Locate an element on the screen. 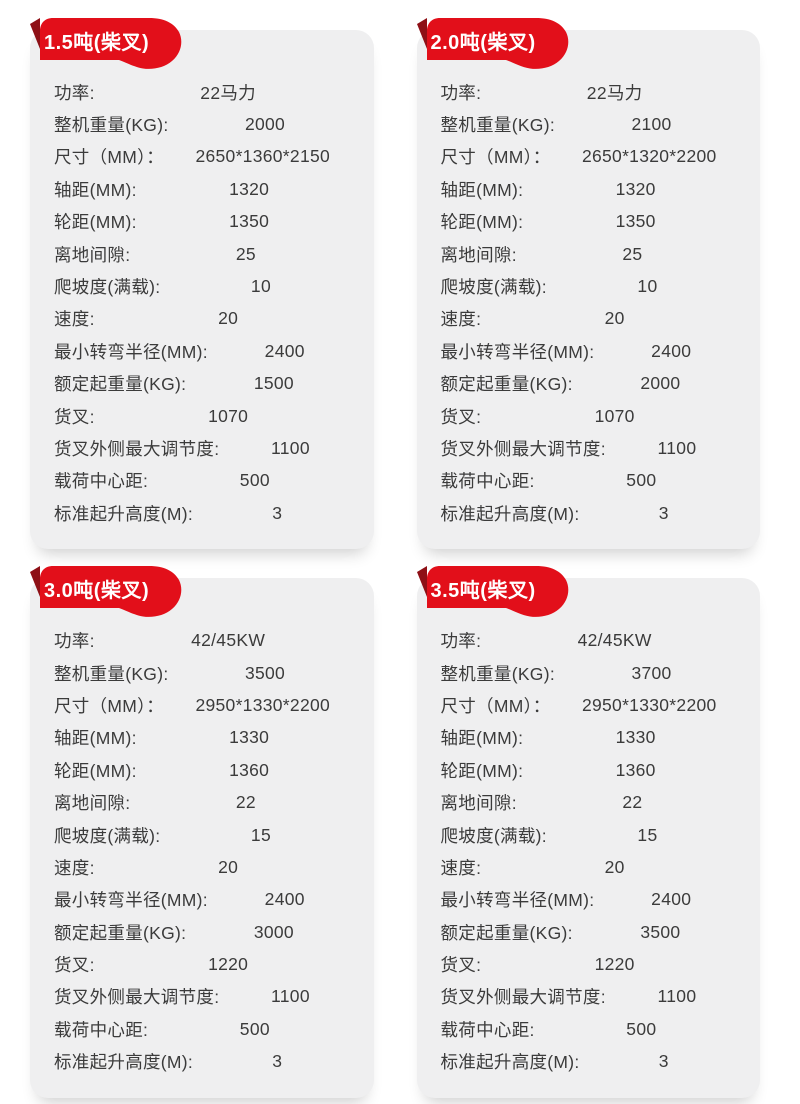  spec-row: 额定起重量(KG): 3500 is located at coordinates (589, 932).